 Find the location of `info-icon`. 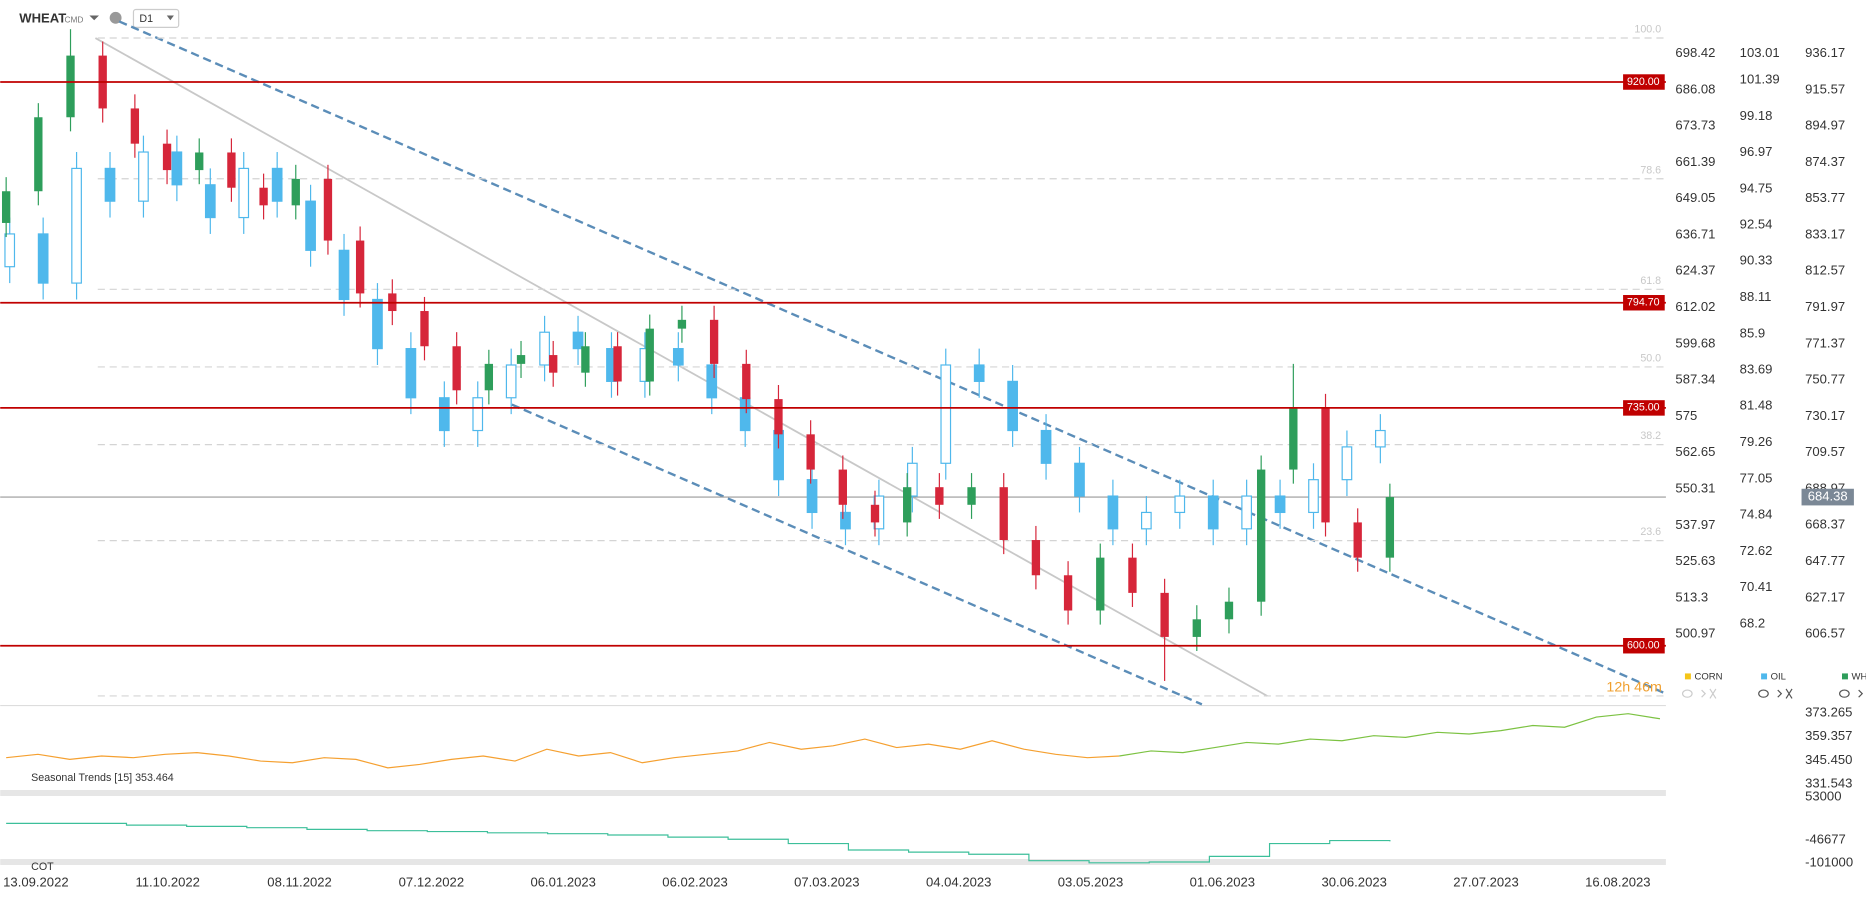

info-icon is located at coordinates (115, 17).